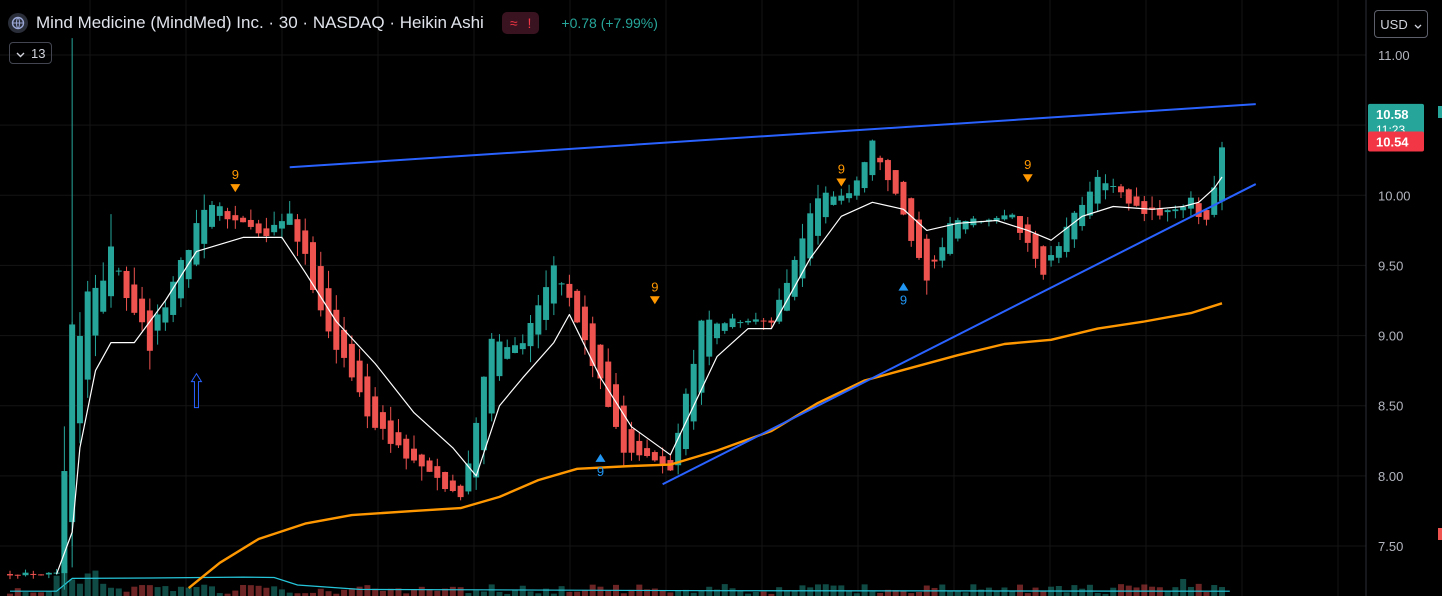 The width and height of the screenshot is (1442, 596). Describe the element at coordinates (841, 182) in the screenshot. I see `sell-setup-icon` at that location.